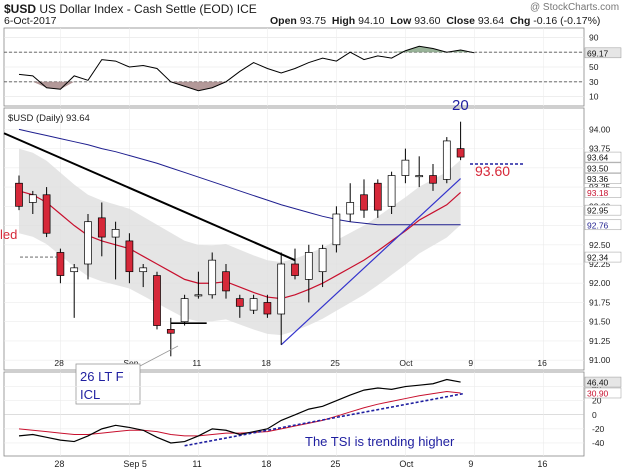 The height and width of the screenshot is (470, 624). I want to click on price-tick-label: 92.25, so click(600, 264).